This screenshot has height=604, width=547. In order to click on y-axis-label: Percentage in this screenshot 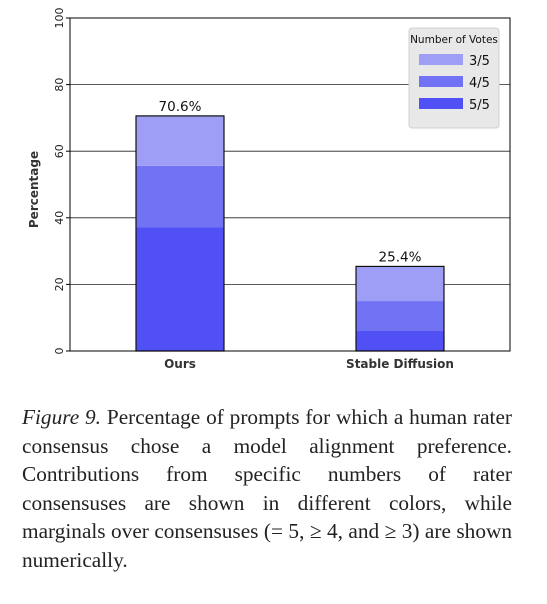, I will do `click(34, 189)`.